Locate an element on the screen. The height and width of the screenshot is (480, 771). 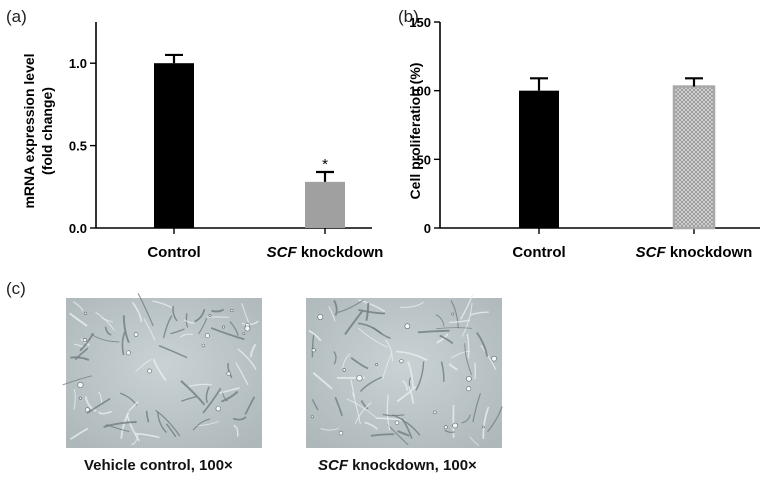
x-category-label: Control is located at coordinates (173, 252).